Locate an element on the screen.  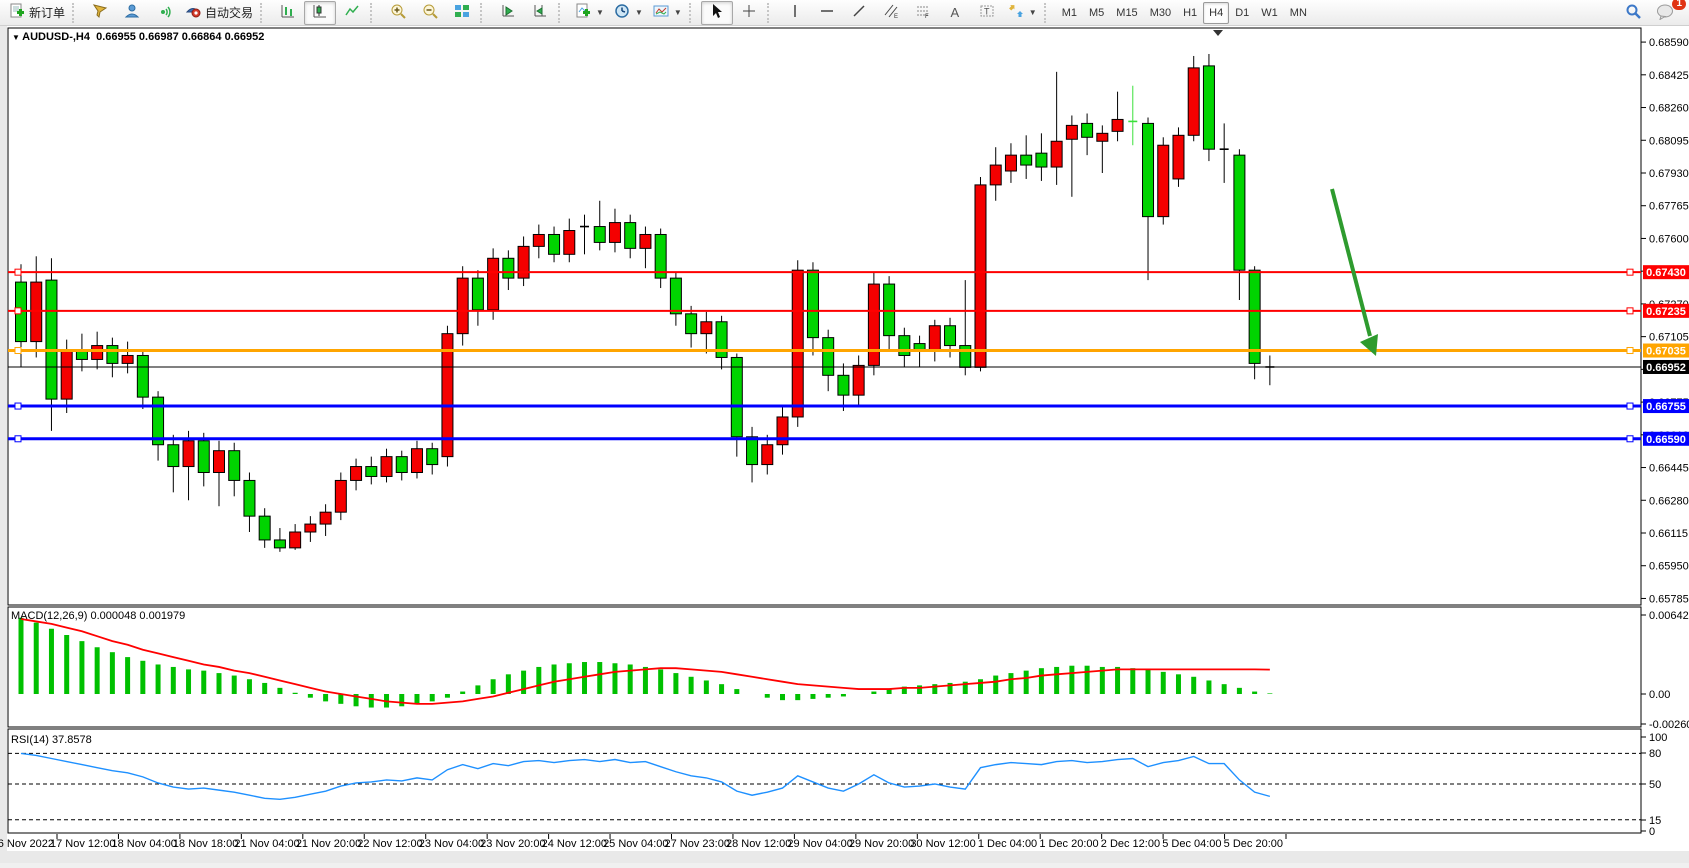
news-button is located at coordinates (164, 13).